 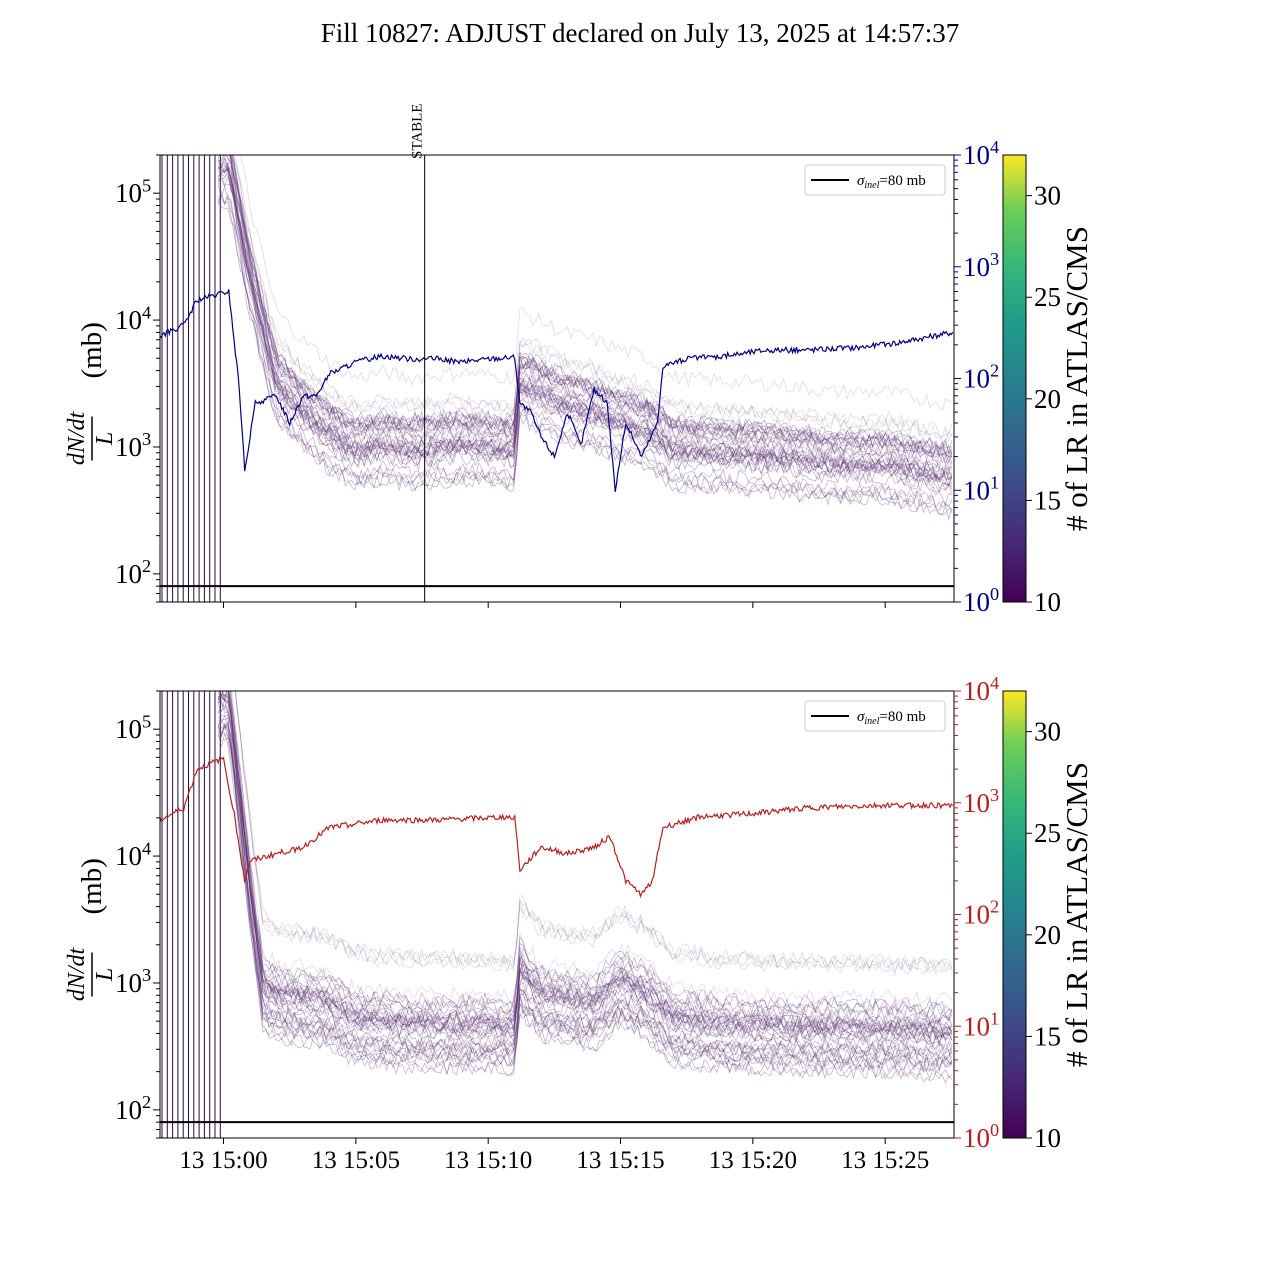 I want to click on x-tick-label: 13 15:05, so click(x=356, y=1160).